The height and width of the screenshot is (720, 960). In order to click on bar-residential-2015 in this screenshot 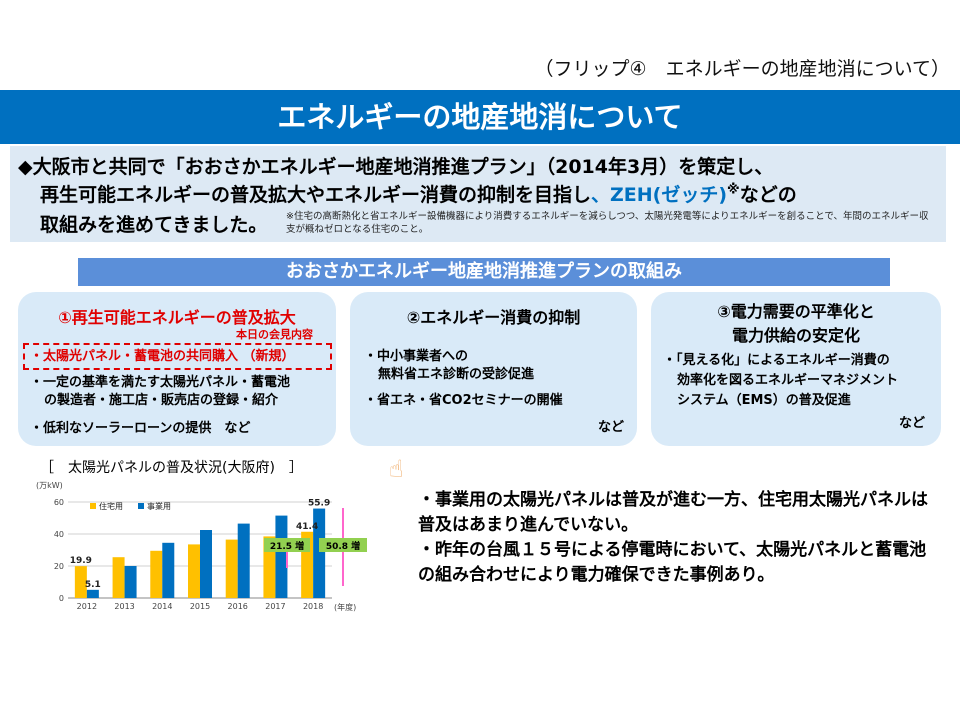, I will do `click(194, 571)`.